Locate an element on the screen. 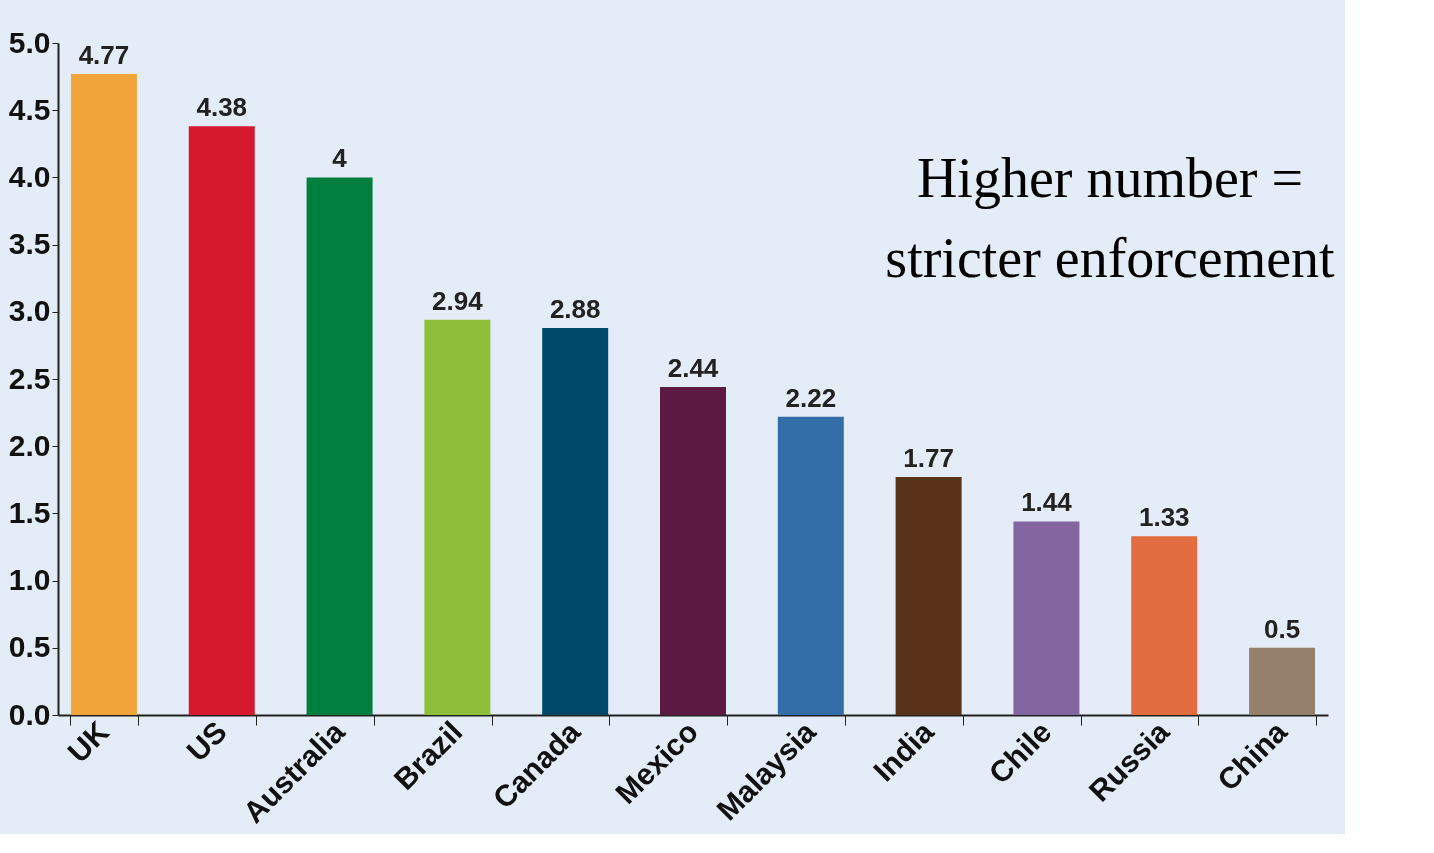 This screenshot has width=1434, height=853. y-tick-label: 3.0 is located at coordinates (29, 311).